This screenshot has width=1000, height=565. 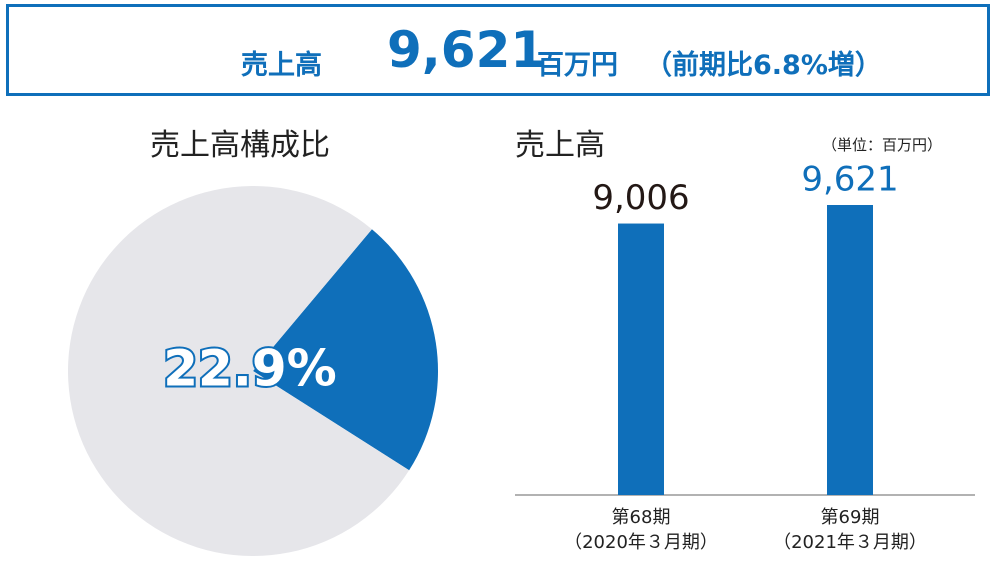 I want to click on category-label: 第69期 （2021年３月期）, so click(x=850, y=530).